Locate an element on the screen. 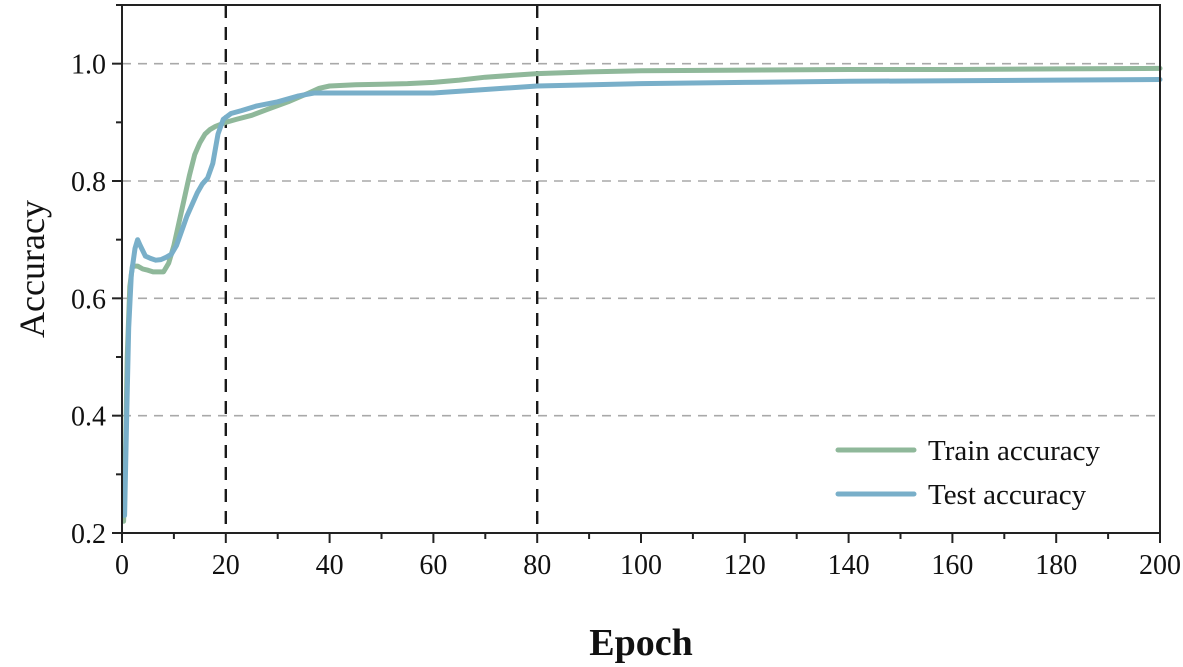  x-tick-label: 100 is located at coordinates (641, 565).